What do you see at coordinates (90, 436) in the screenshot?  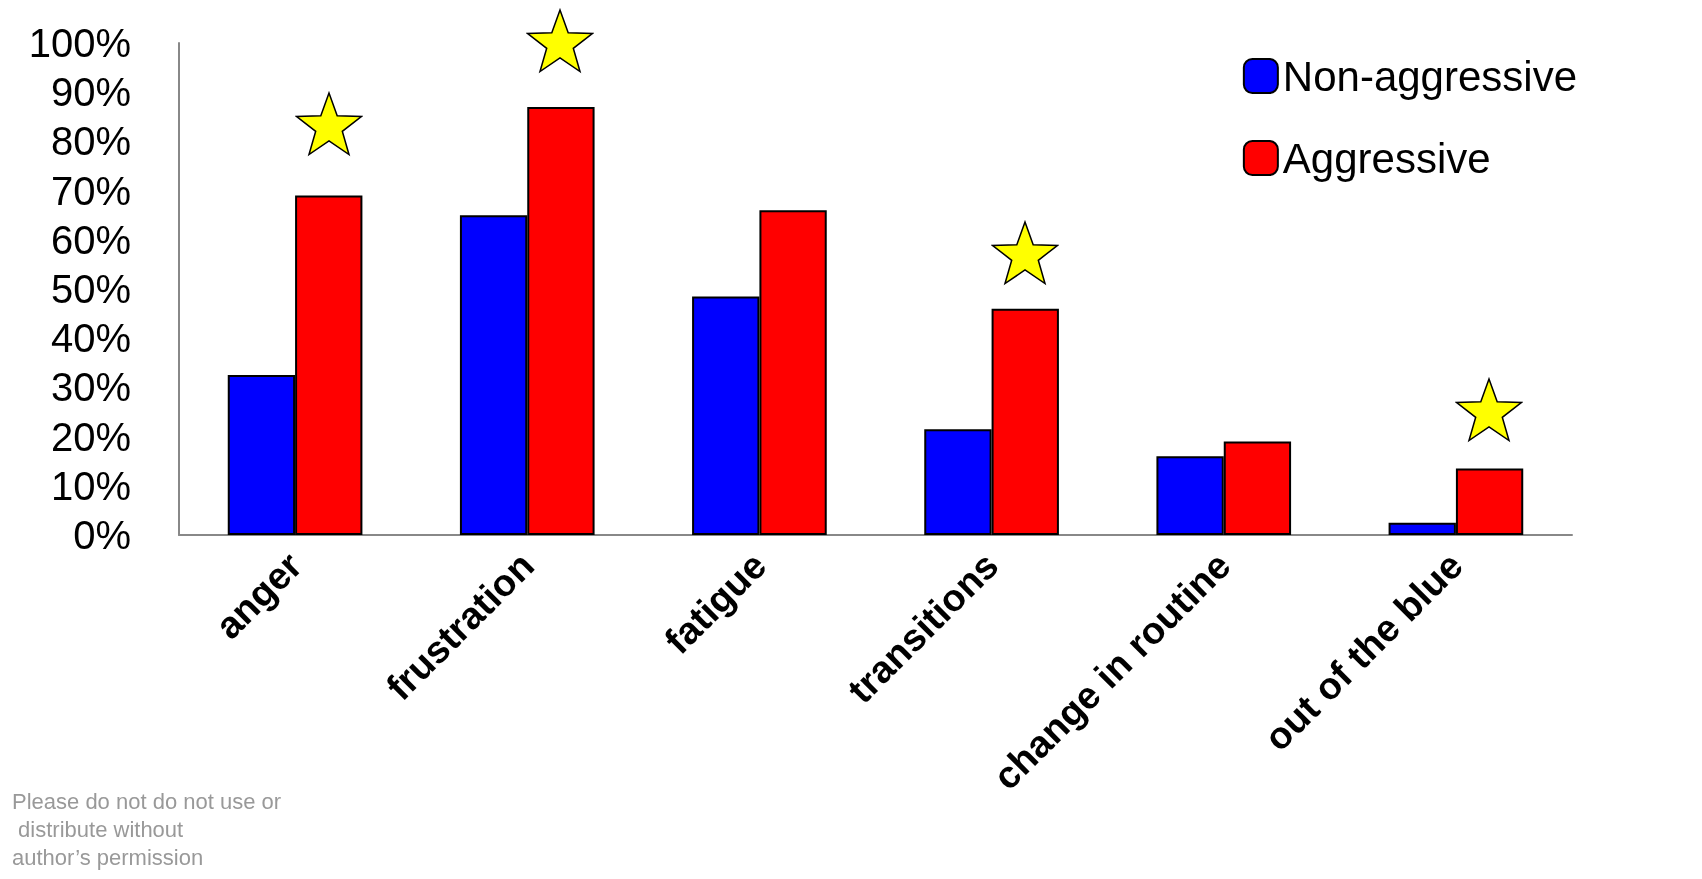 I see `y-tick-label: 20%` at bounding box center [90, 436].